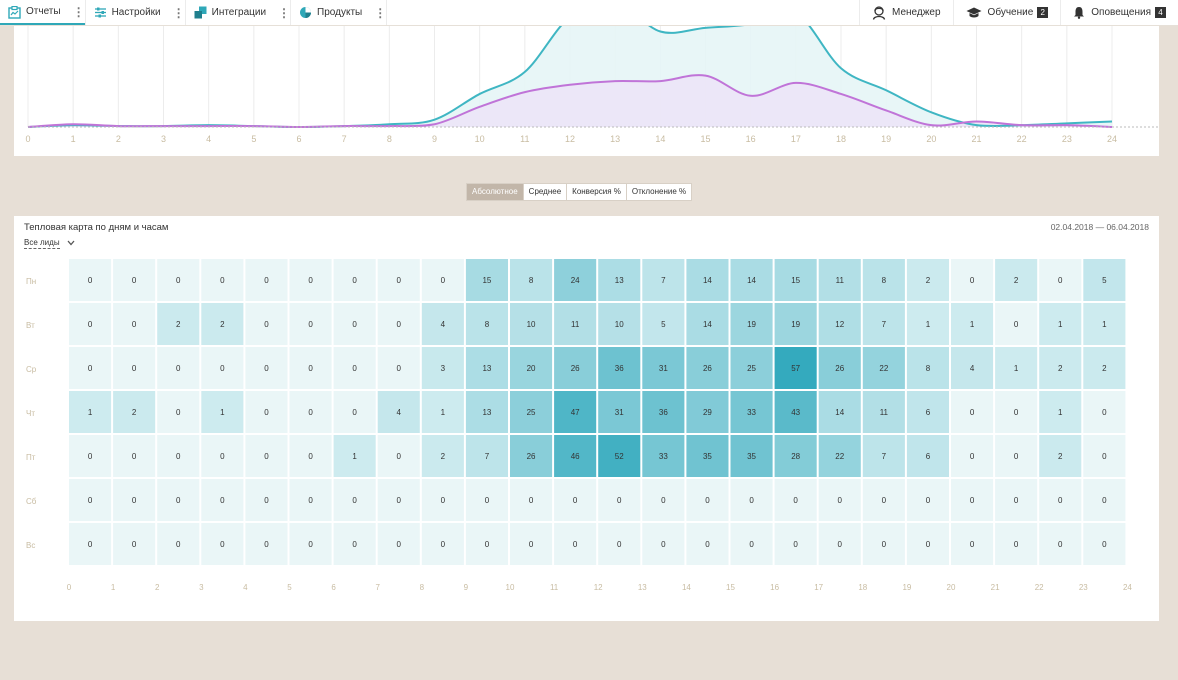  Describe the element at coordinates (338, 12) in the screenshot. I see `nav-item-products: Продукты ⋮` at that location.